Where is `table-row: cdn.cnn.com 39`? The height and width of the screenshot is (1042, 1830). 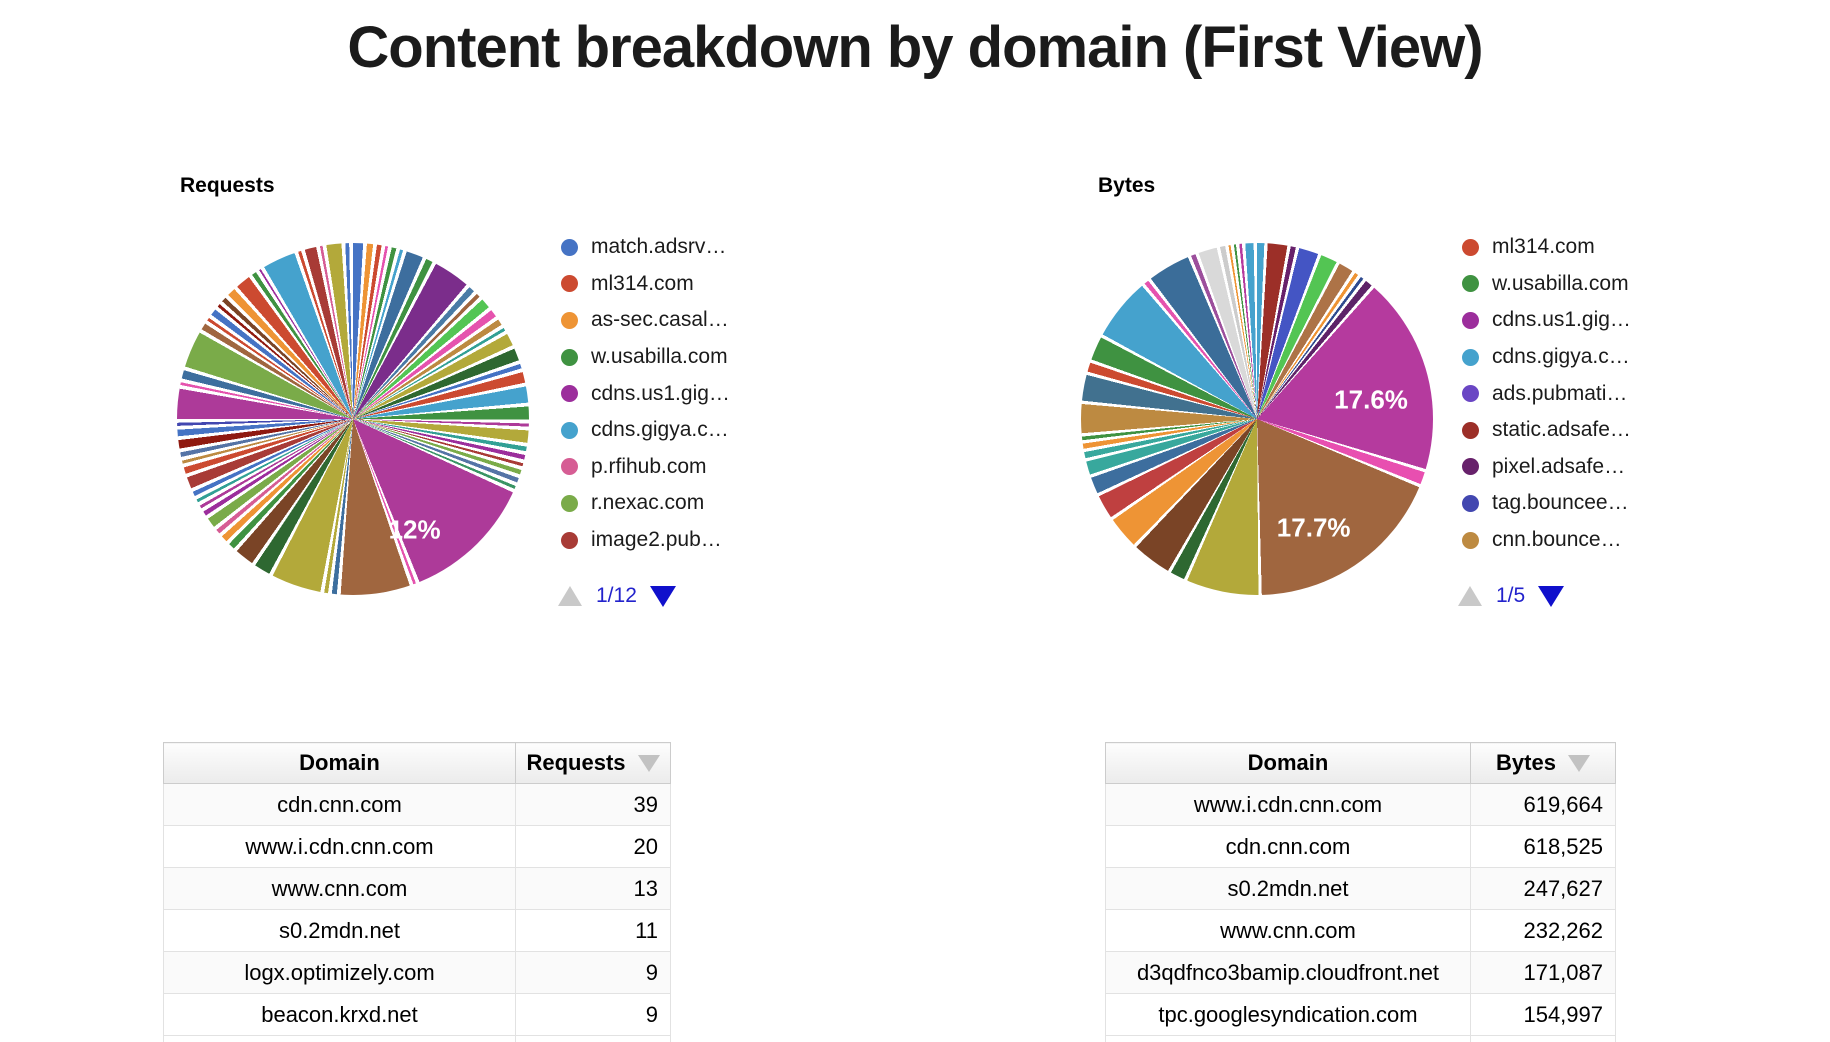
table-row: cdn.cnn.com 39 is located at coordinates (417, 804).